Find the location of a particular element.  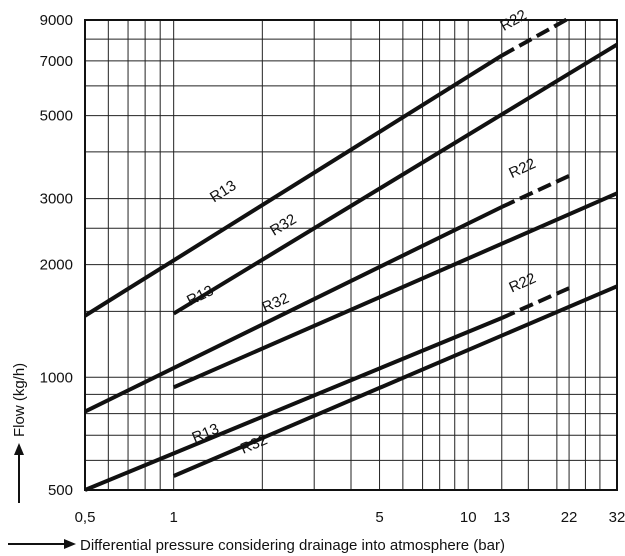

series-label-r13-middle: R13 is located at coordinates (200, 295).